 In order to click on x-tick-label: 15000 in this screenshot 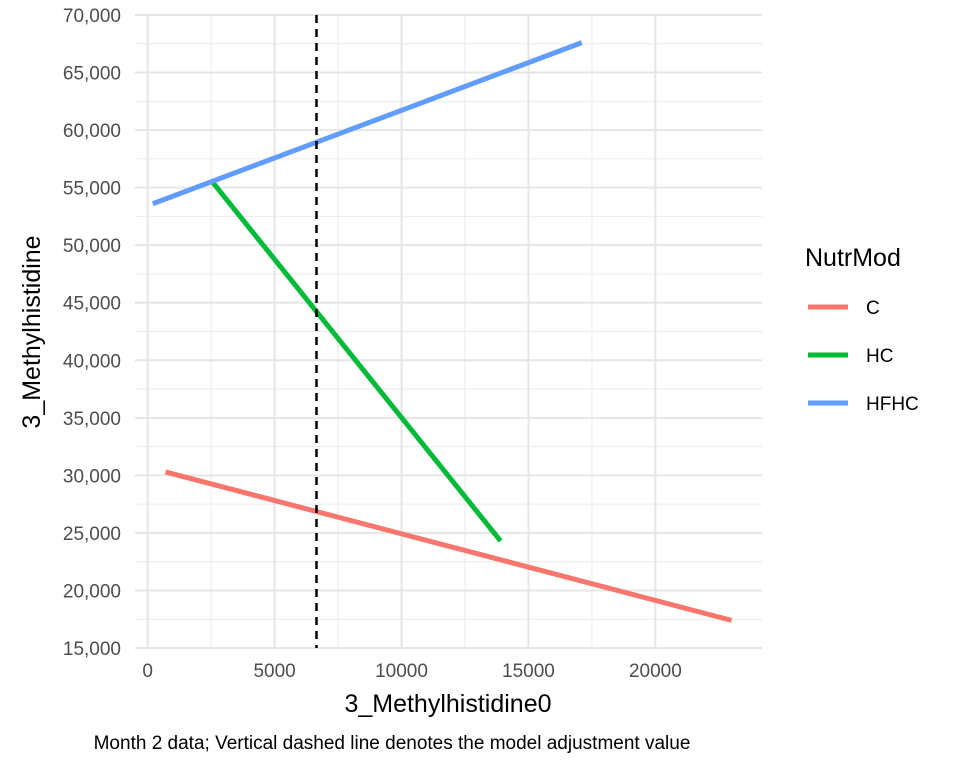, I will do `click(528, 671)`.